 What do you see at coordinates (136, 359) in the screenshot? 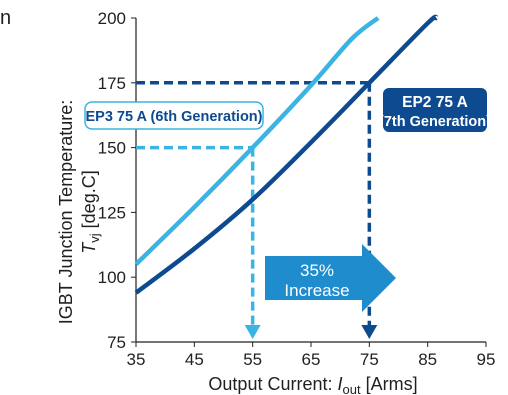
I see `x-tick-label: 35` at bounding box center [136, 359].